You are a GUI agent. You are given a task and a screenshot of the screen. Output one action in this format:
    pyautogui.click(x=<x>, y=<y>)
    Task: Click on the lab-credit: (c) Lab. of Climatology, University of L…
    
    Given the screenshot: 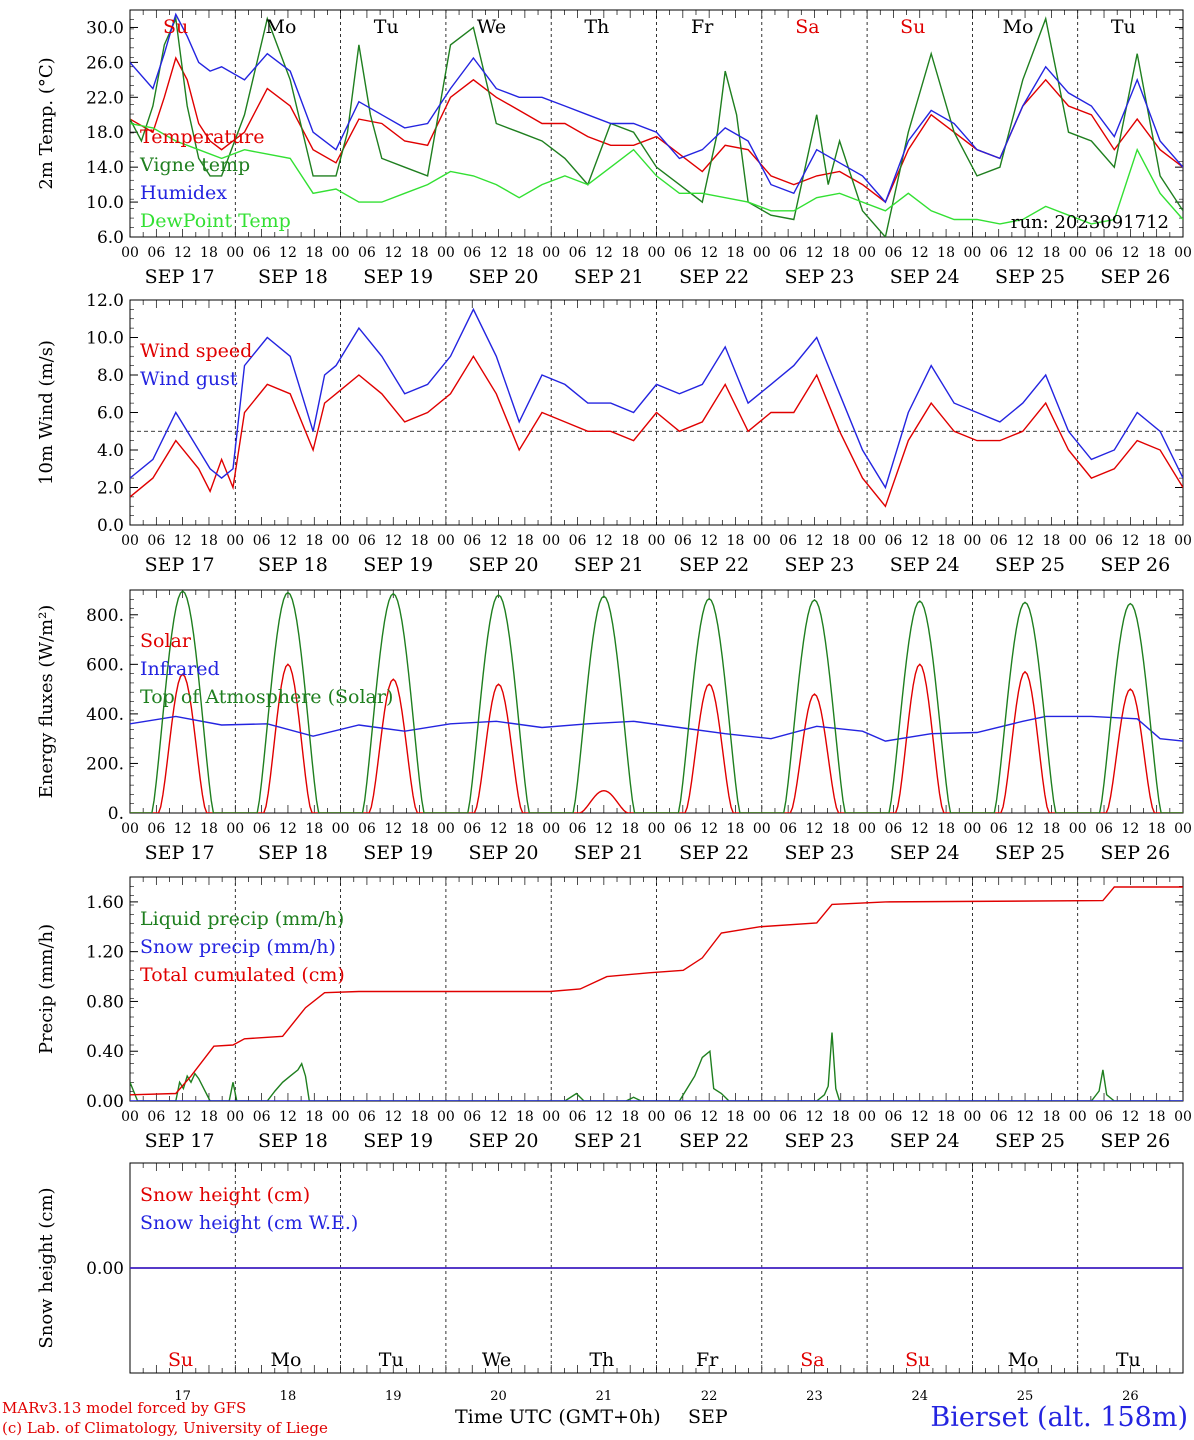 What is the action you would take?
    pyautogui.click(x=165, y=1428)
    